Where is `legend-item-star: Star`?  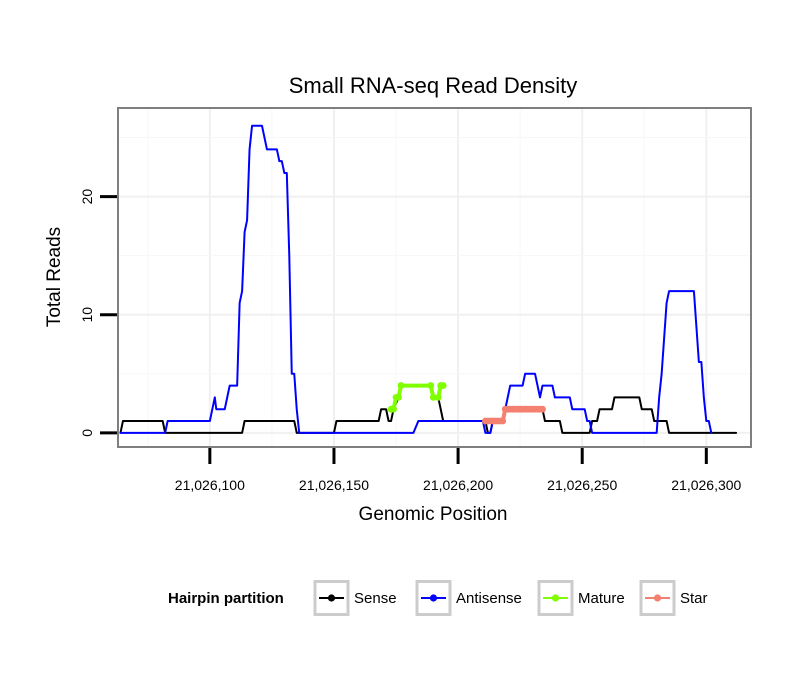 legend-item-star: Star is located at coordinates (673, 598).